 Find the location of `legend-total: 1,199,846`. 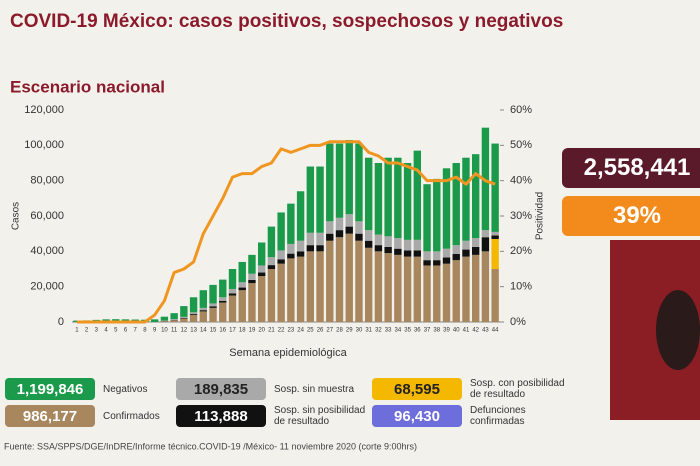

legend-total: 1,199,846 is located at coordinates (50, 389).